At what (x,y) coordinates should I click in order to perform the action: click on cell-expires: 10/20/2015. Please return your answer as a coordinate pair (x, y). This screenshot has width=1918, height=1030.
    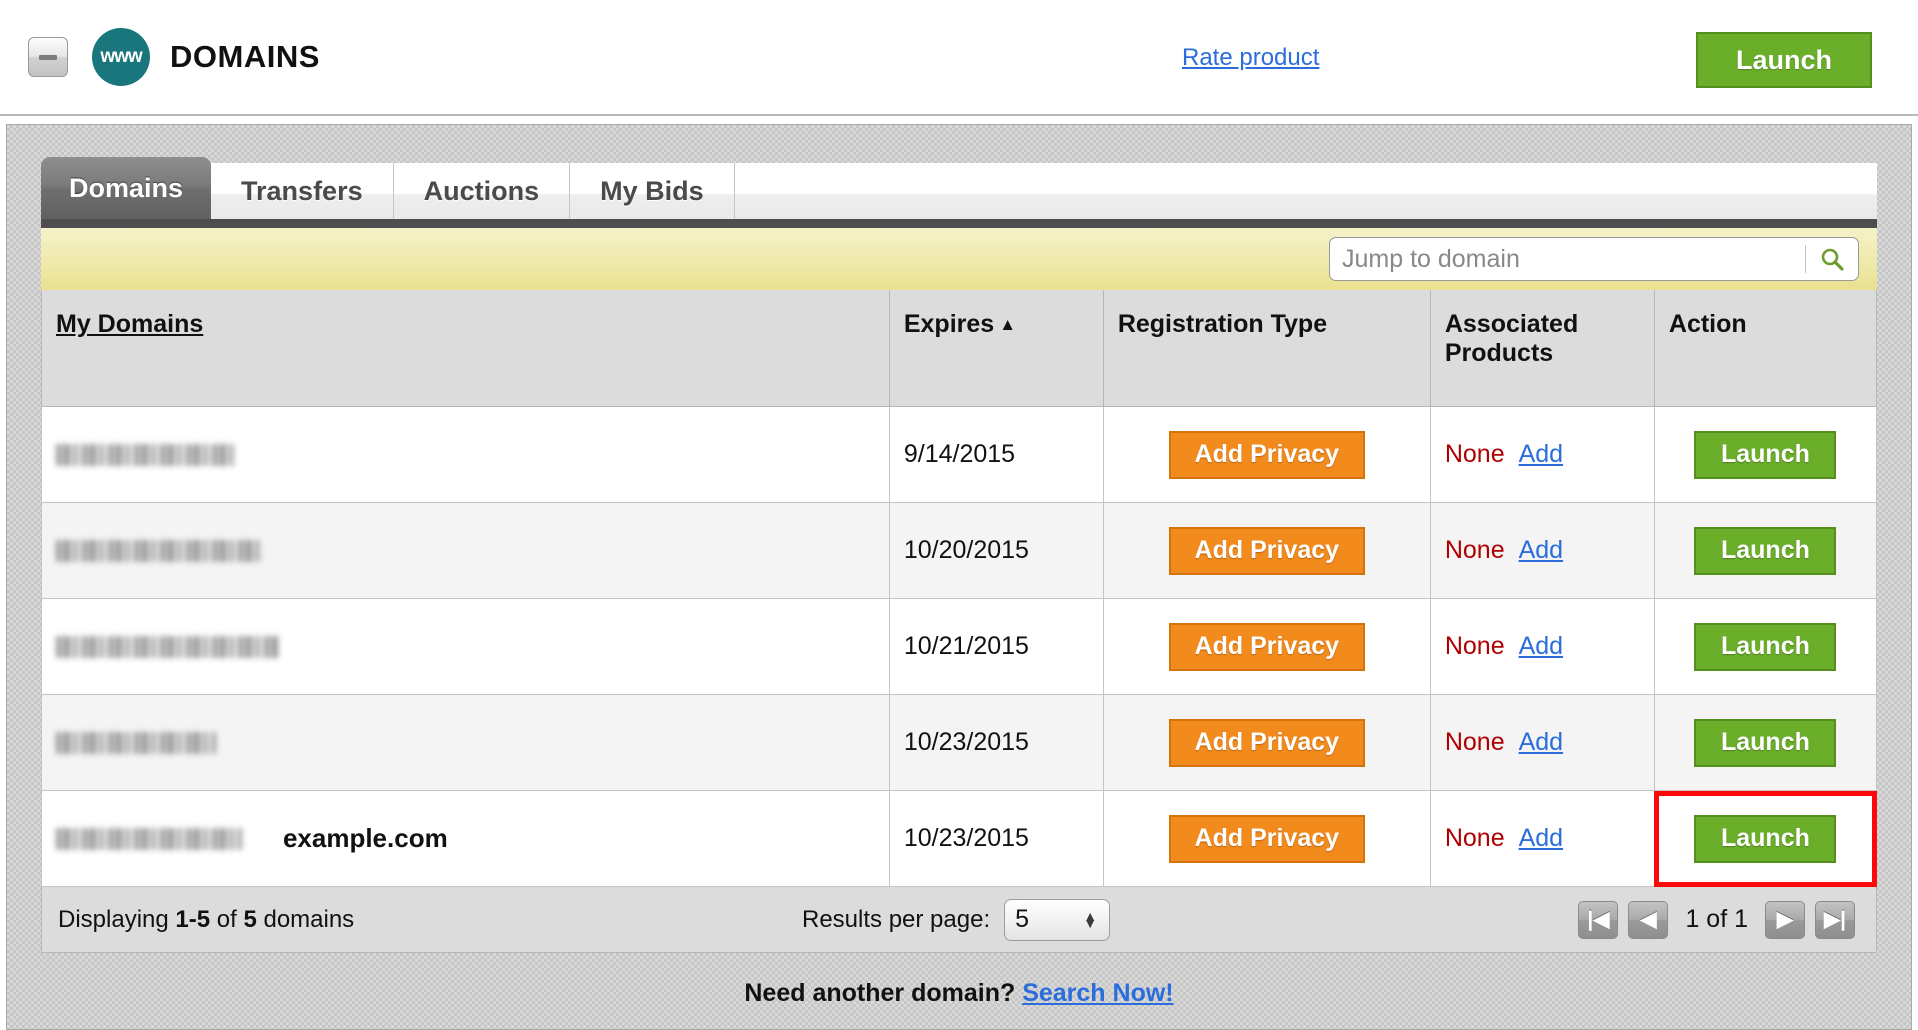
    Looking at the image, I should click on (996, 550).